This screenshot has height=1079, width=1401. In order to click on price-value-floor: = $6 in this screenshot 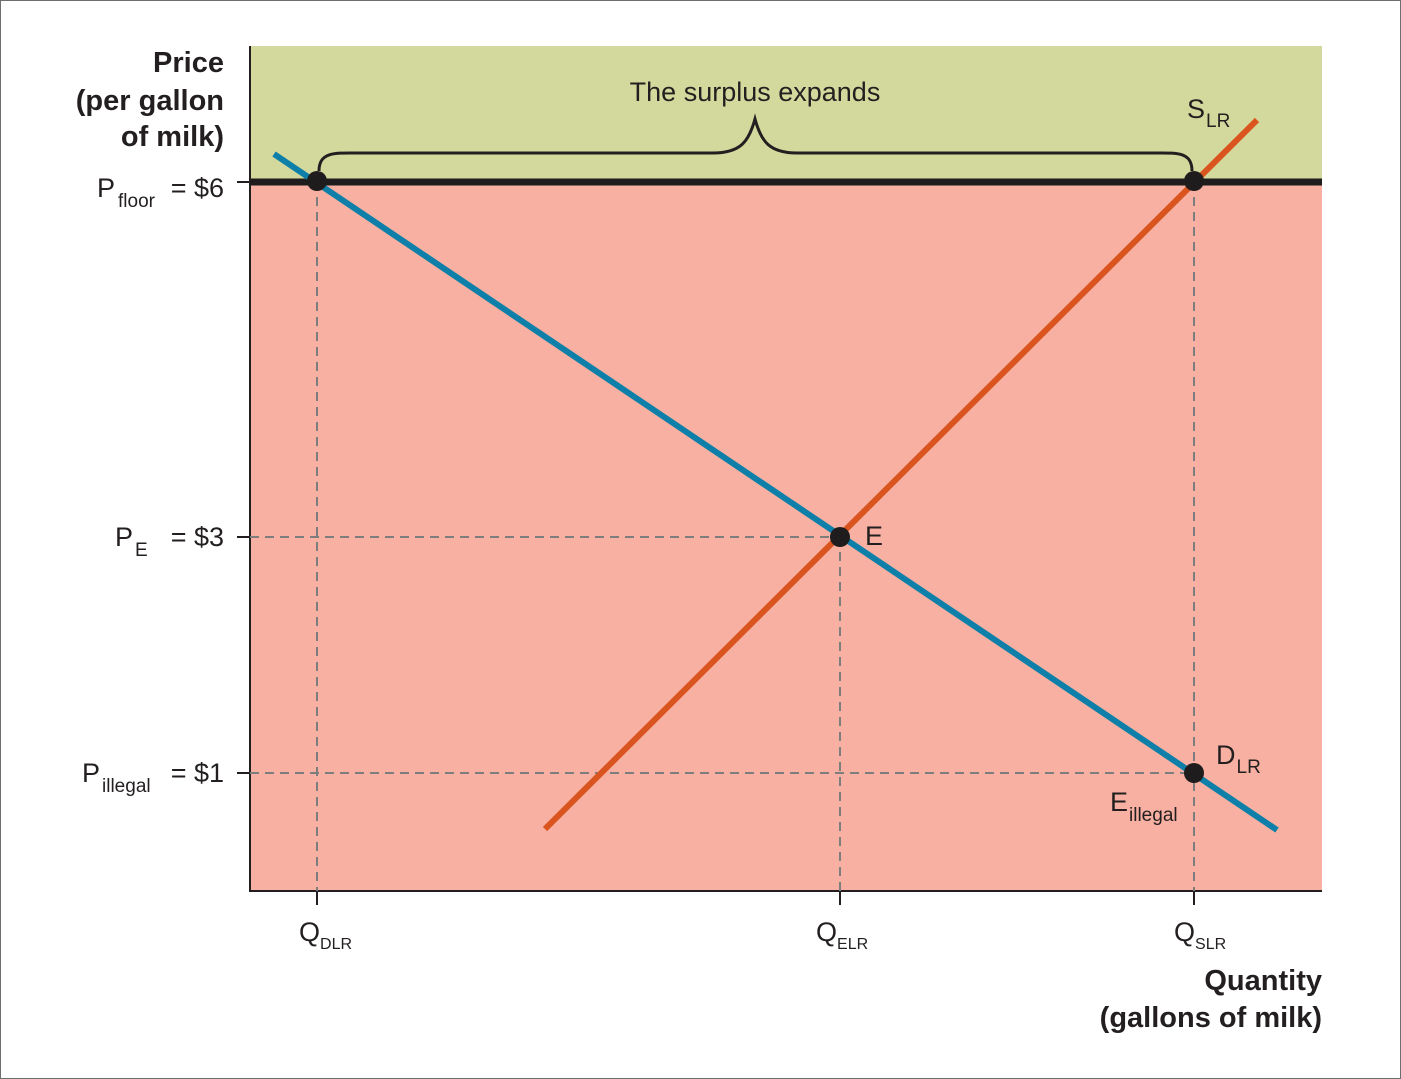, I will do `click(197, 188)`.